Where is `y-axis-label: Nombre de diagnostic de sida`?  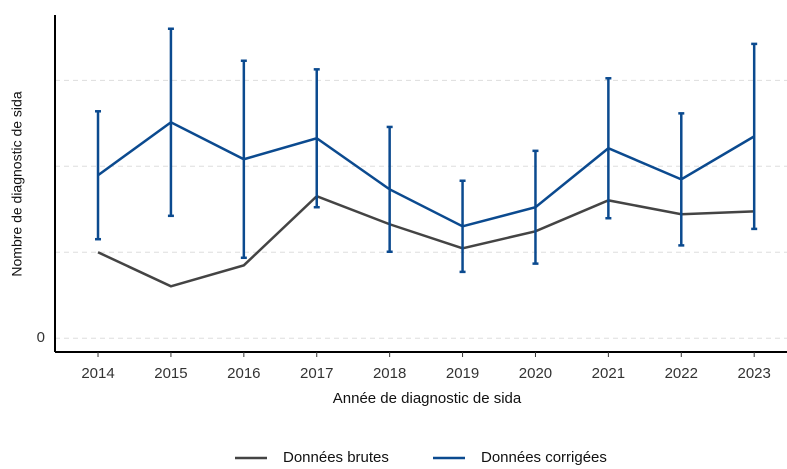
y-axis-label: Nombre de diagnostic de sida is located at coordinates (17, 183).